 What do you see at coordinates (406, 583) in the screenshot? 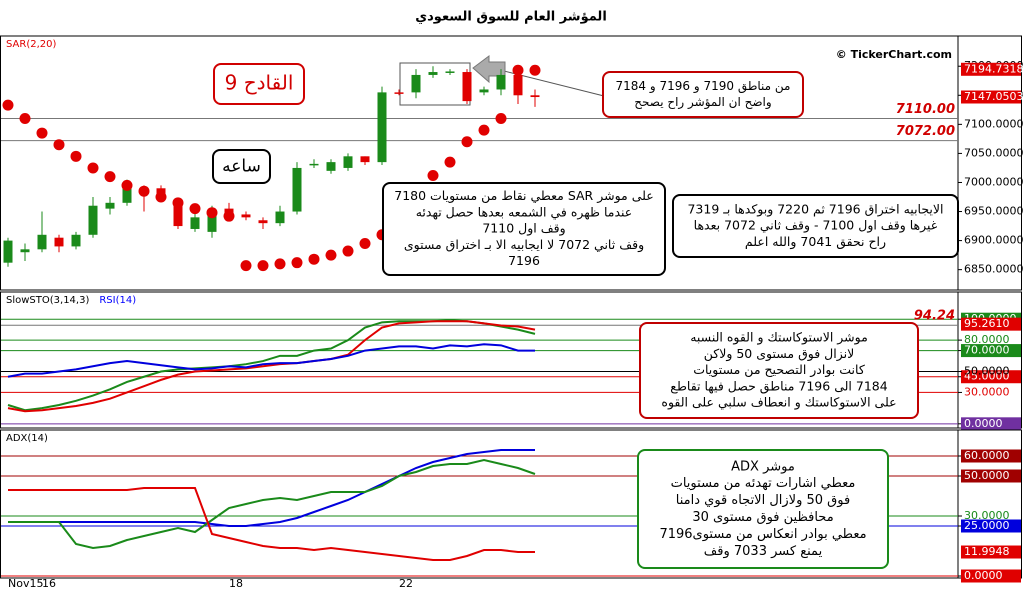
I see `x-tick-label: 22` at bounding box center [406, 583].